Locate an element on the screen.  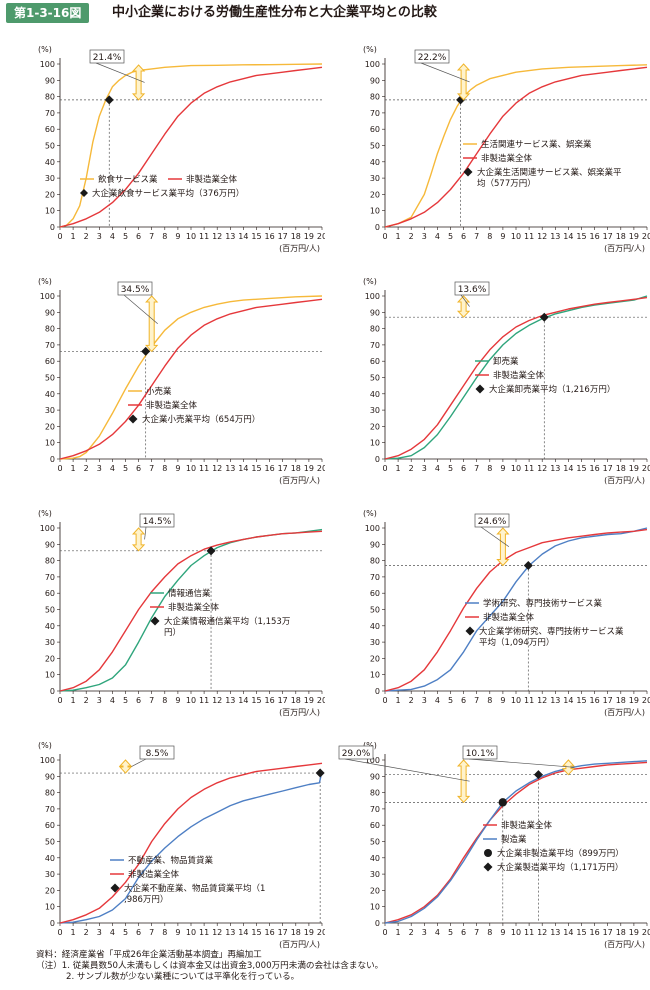
legend-label-line: 非製造業全体 is located at coordinates (527, 825).